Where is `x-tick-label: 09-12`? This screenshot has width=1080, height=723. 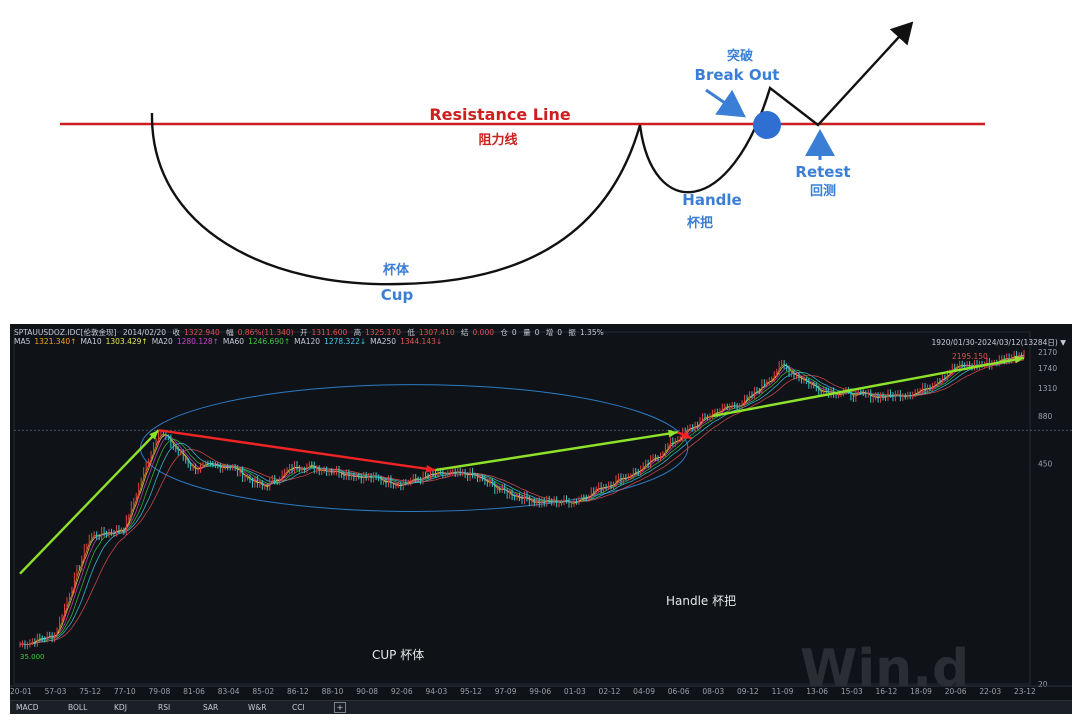 x-tick-label: 09-12 is located at coordinates (748, 691).